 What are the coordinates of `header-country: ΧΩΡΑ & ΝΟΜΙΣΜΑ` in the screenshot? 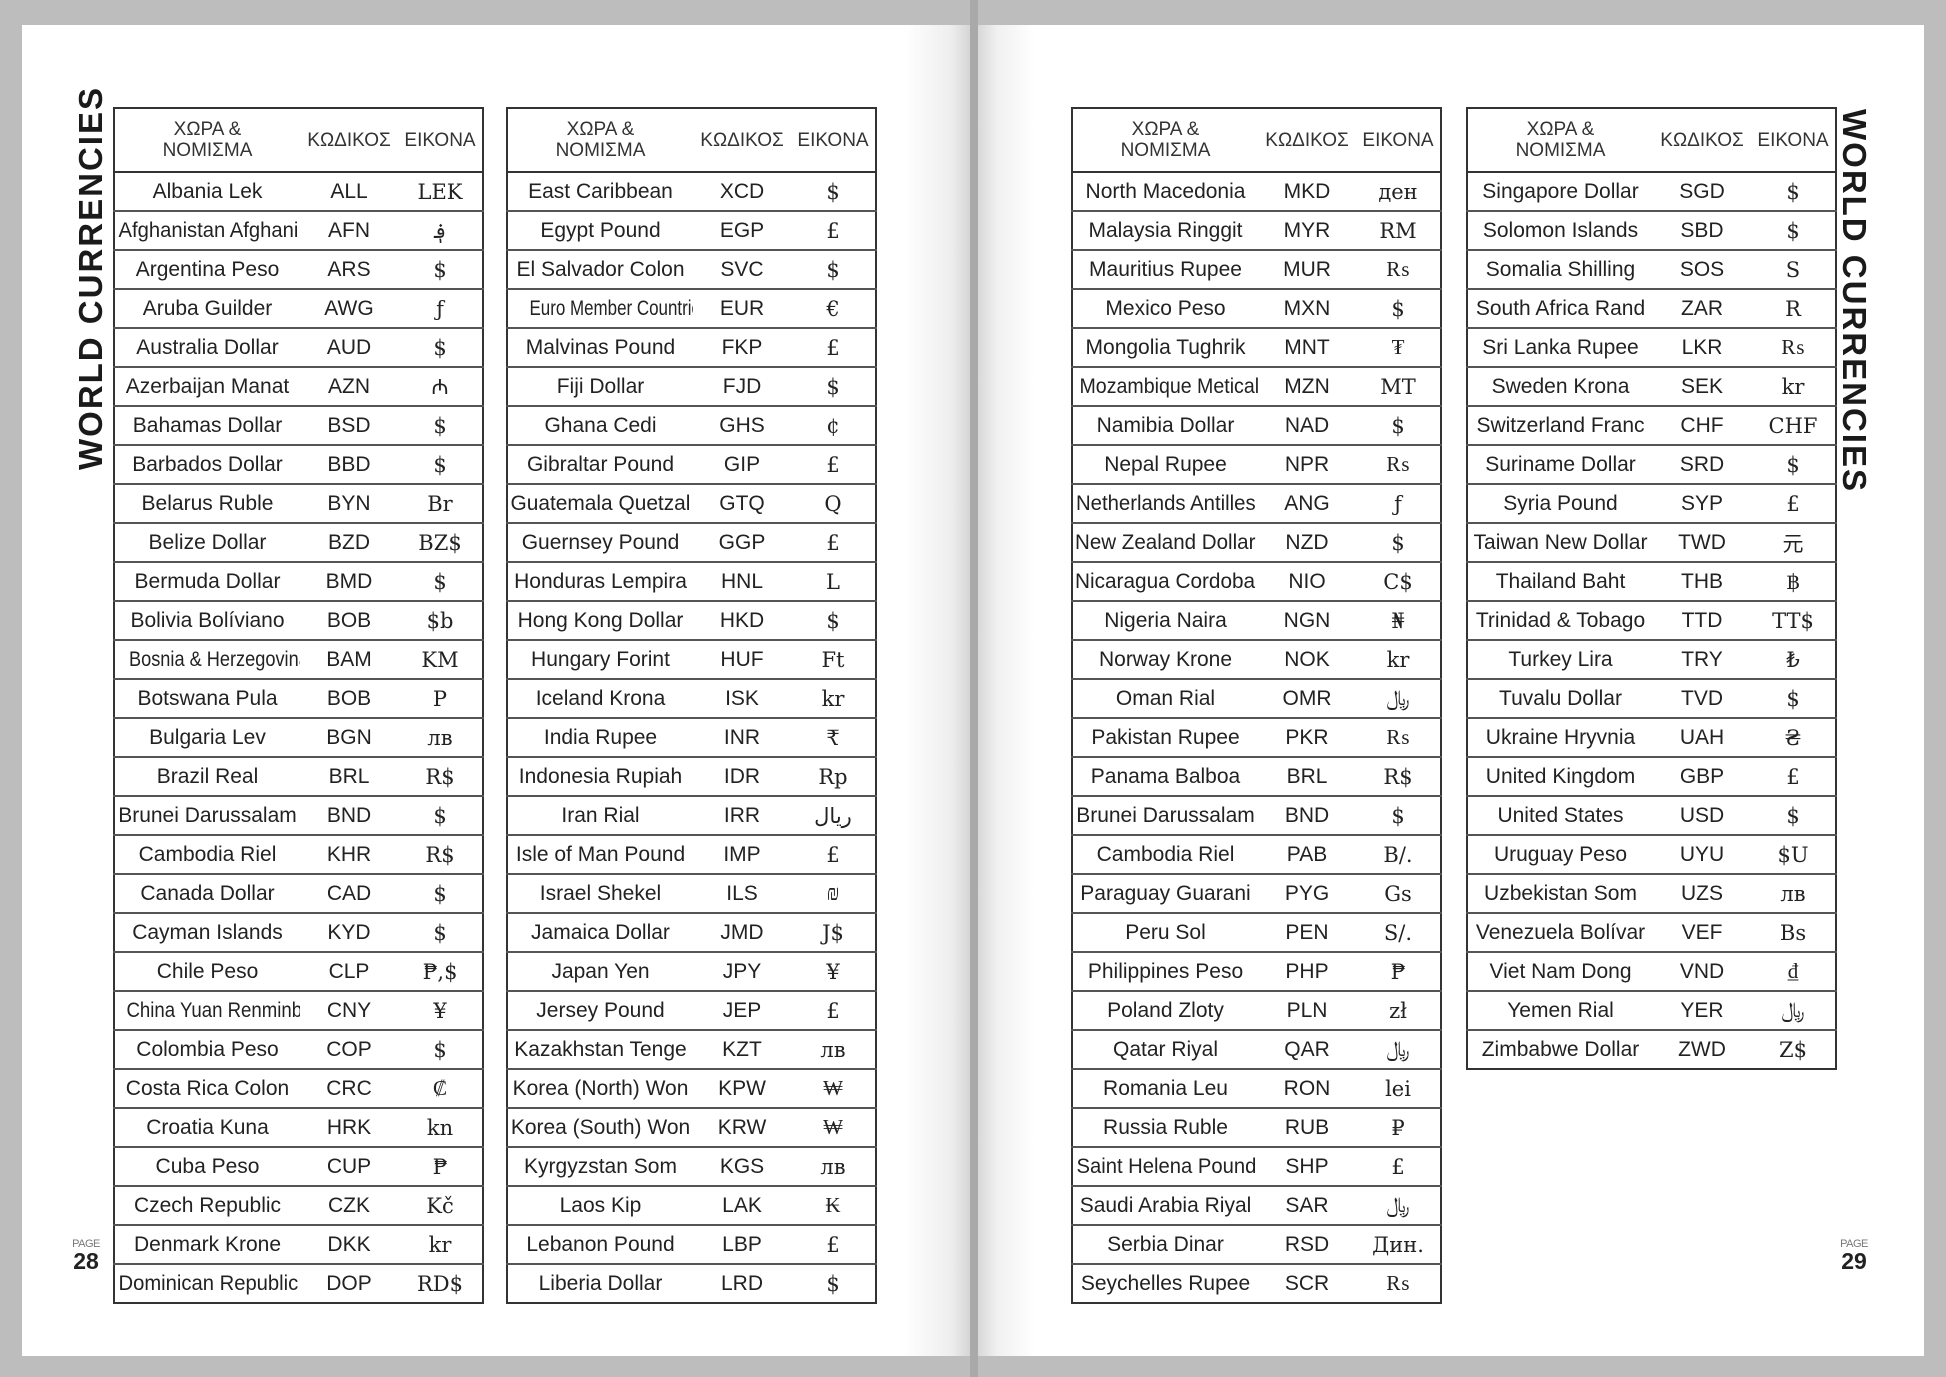 It's located at (600, 140).